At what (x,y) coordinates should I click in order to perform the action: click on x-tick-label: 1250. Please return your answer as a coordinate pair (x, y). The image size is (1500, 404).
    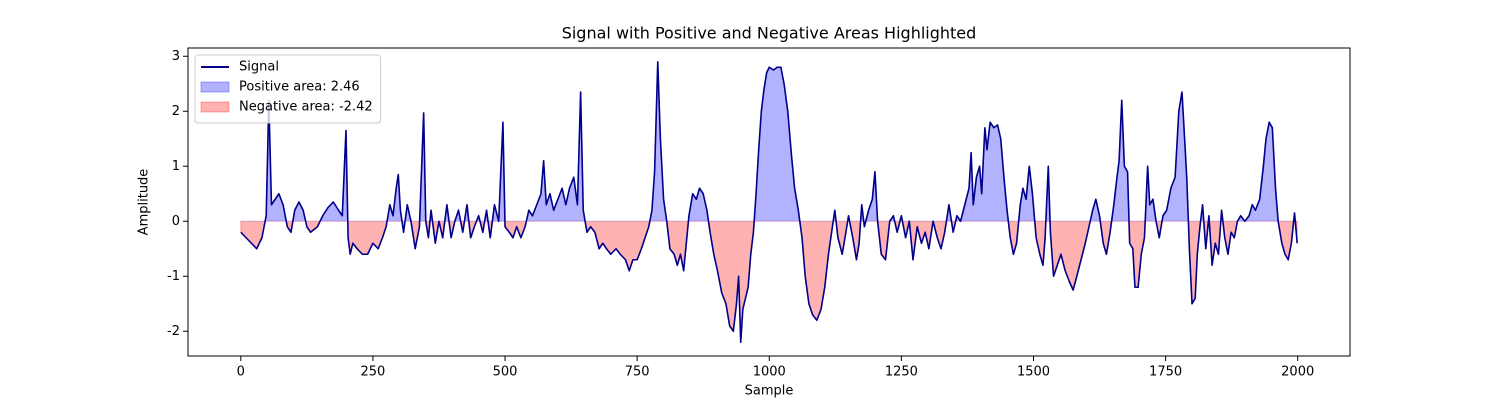
    Looking at the image, I should click on (901, 372).